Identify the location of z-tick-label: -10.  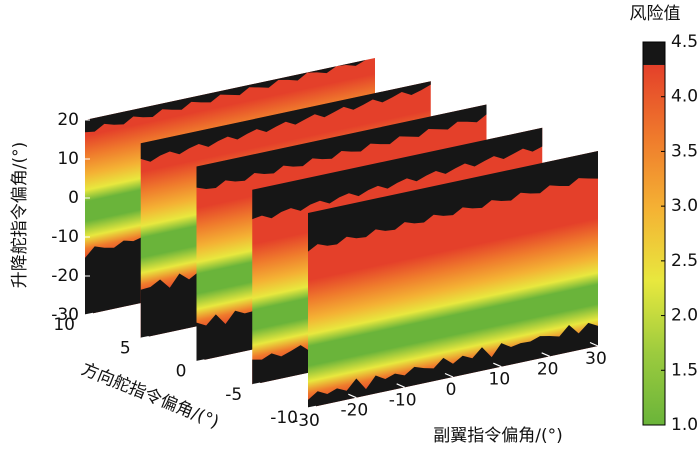
(65, 237).